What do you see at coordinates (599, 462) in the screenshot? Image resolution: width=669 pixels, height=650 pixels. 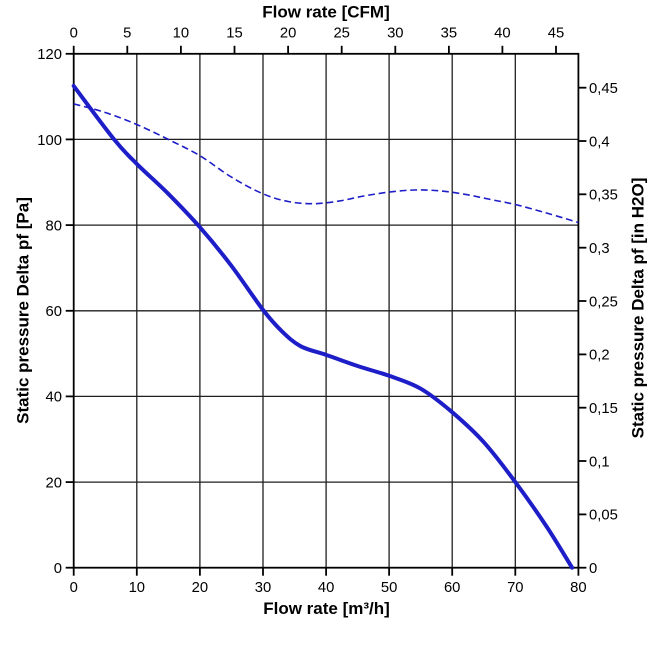 I see `svg-text: 0,1` at bounding box center [599, 462].